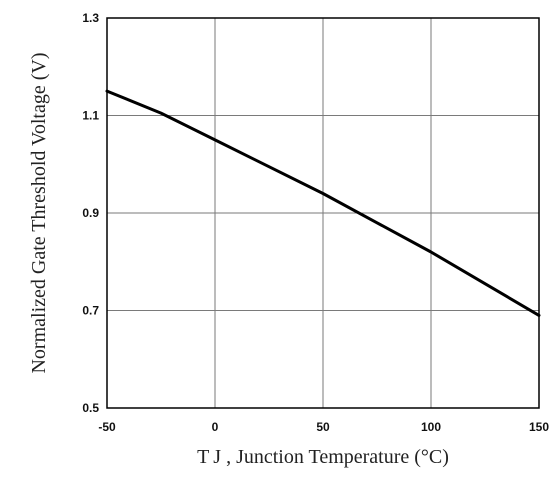 Image resolution: width=560 pixels, height=482 pixels. I want to click on y-tick-label: 0.7, so click(90, 311).